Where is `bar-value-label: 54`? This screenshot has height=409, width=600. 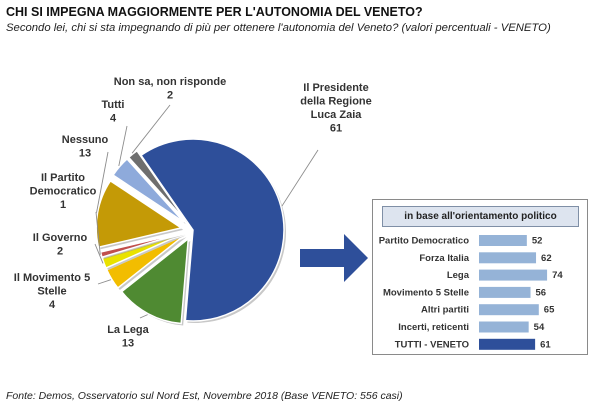 bar-value-label: 54 is located at coordinates (539, 327).